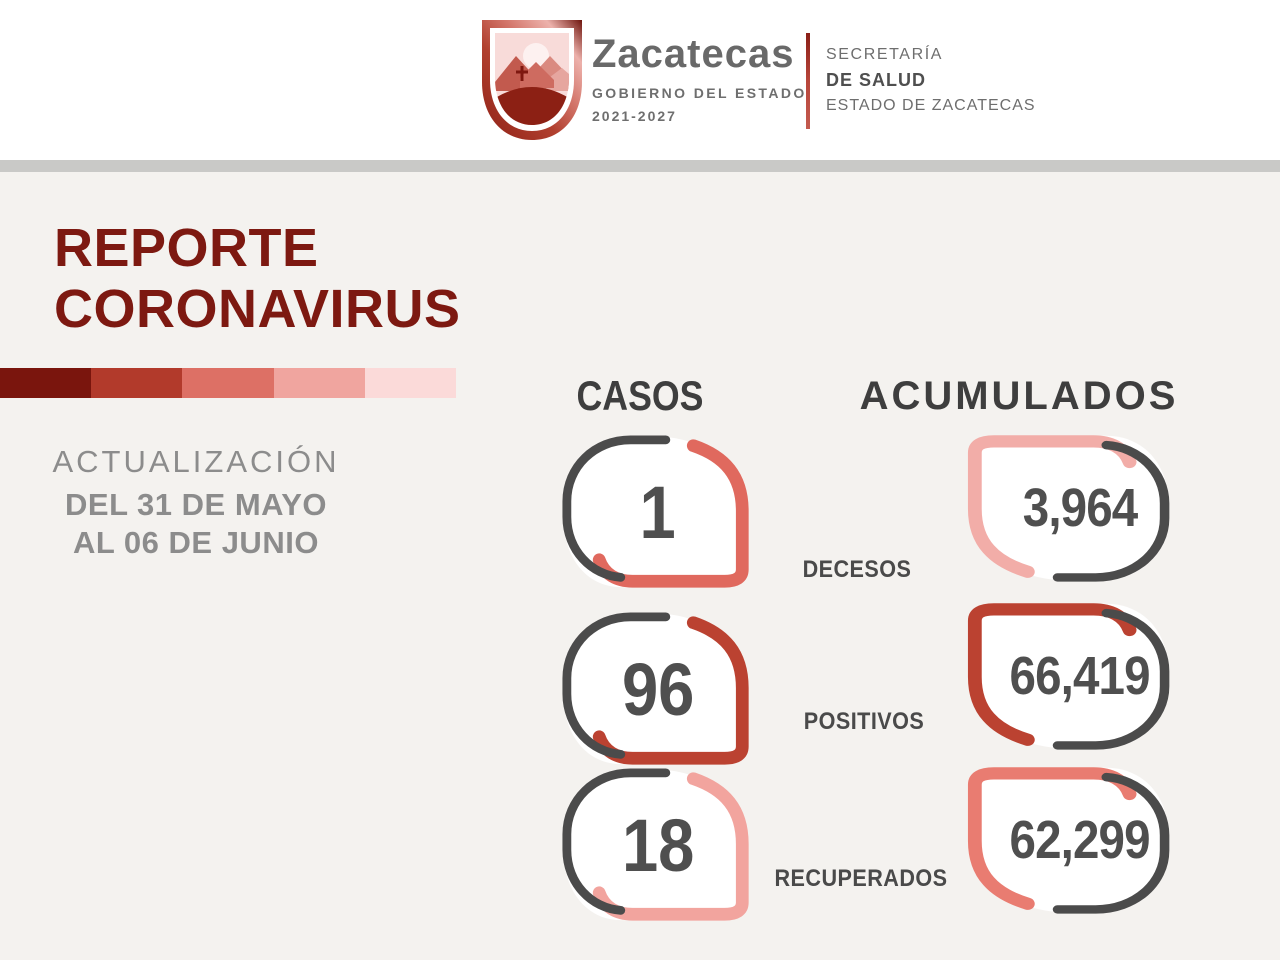  I want to click on badge-accumulated-decesos, so click(1068, 508).